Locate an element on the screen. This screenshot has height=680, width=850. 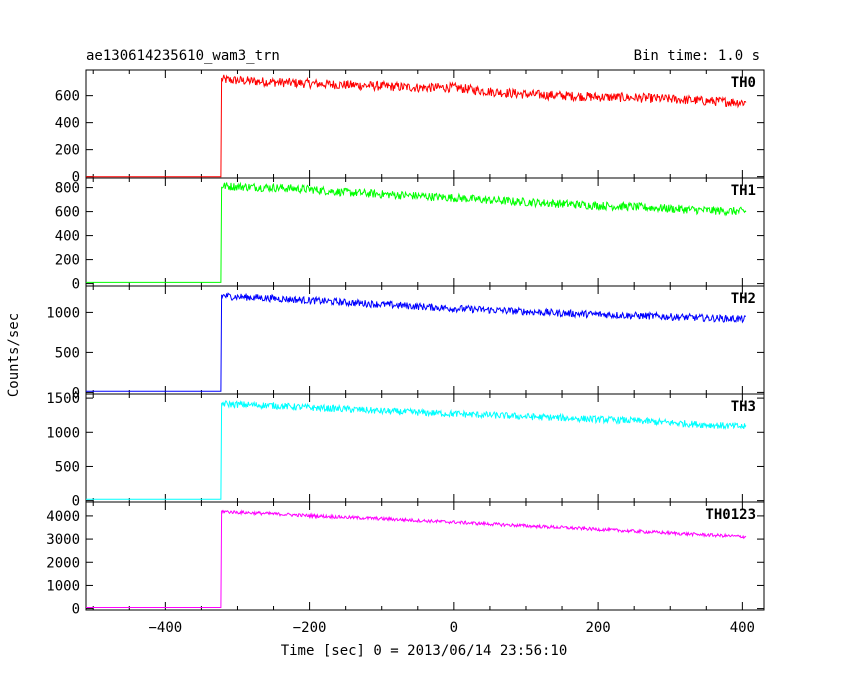
y-tick-label-th1: 400 is located at coordinates (67, 237).